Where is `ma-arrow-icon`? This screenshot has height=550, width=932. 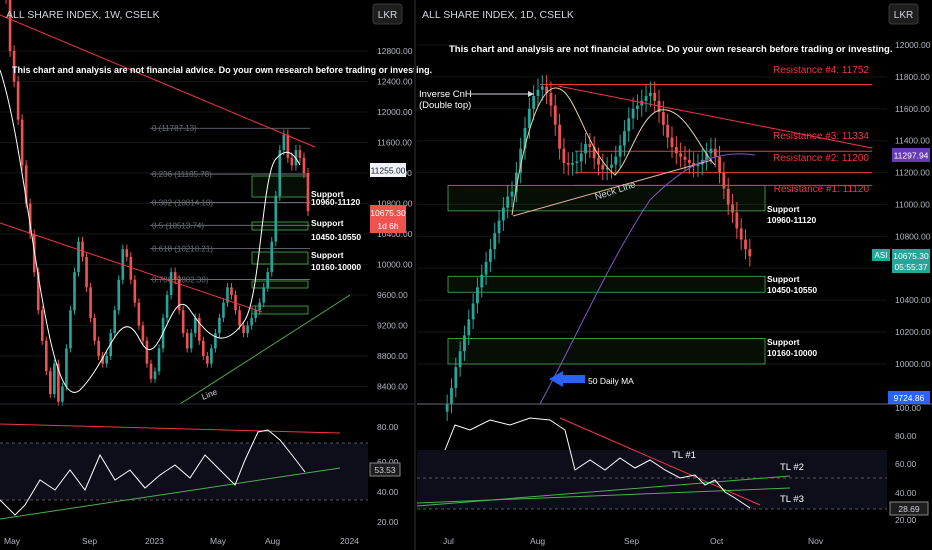 ma-arrow-icon is located at coordinates (567, 379).